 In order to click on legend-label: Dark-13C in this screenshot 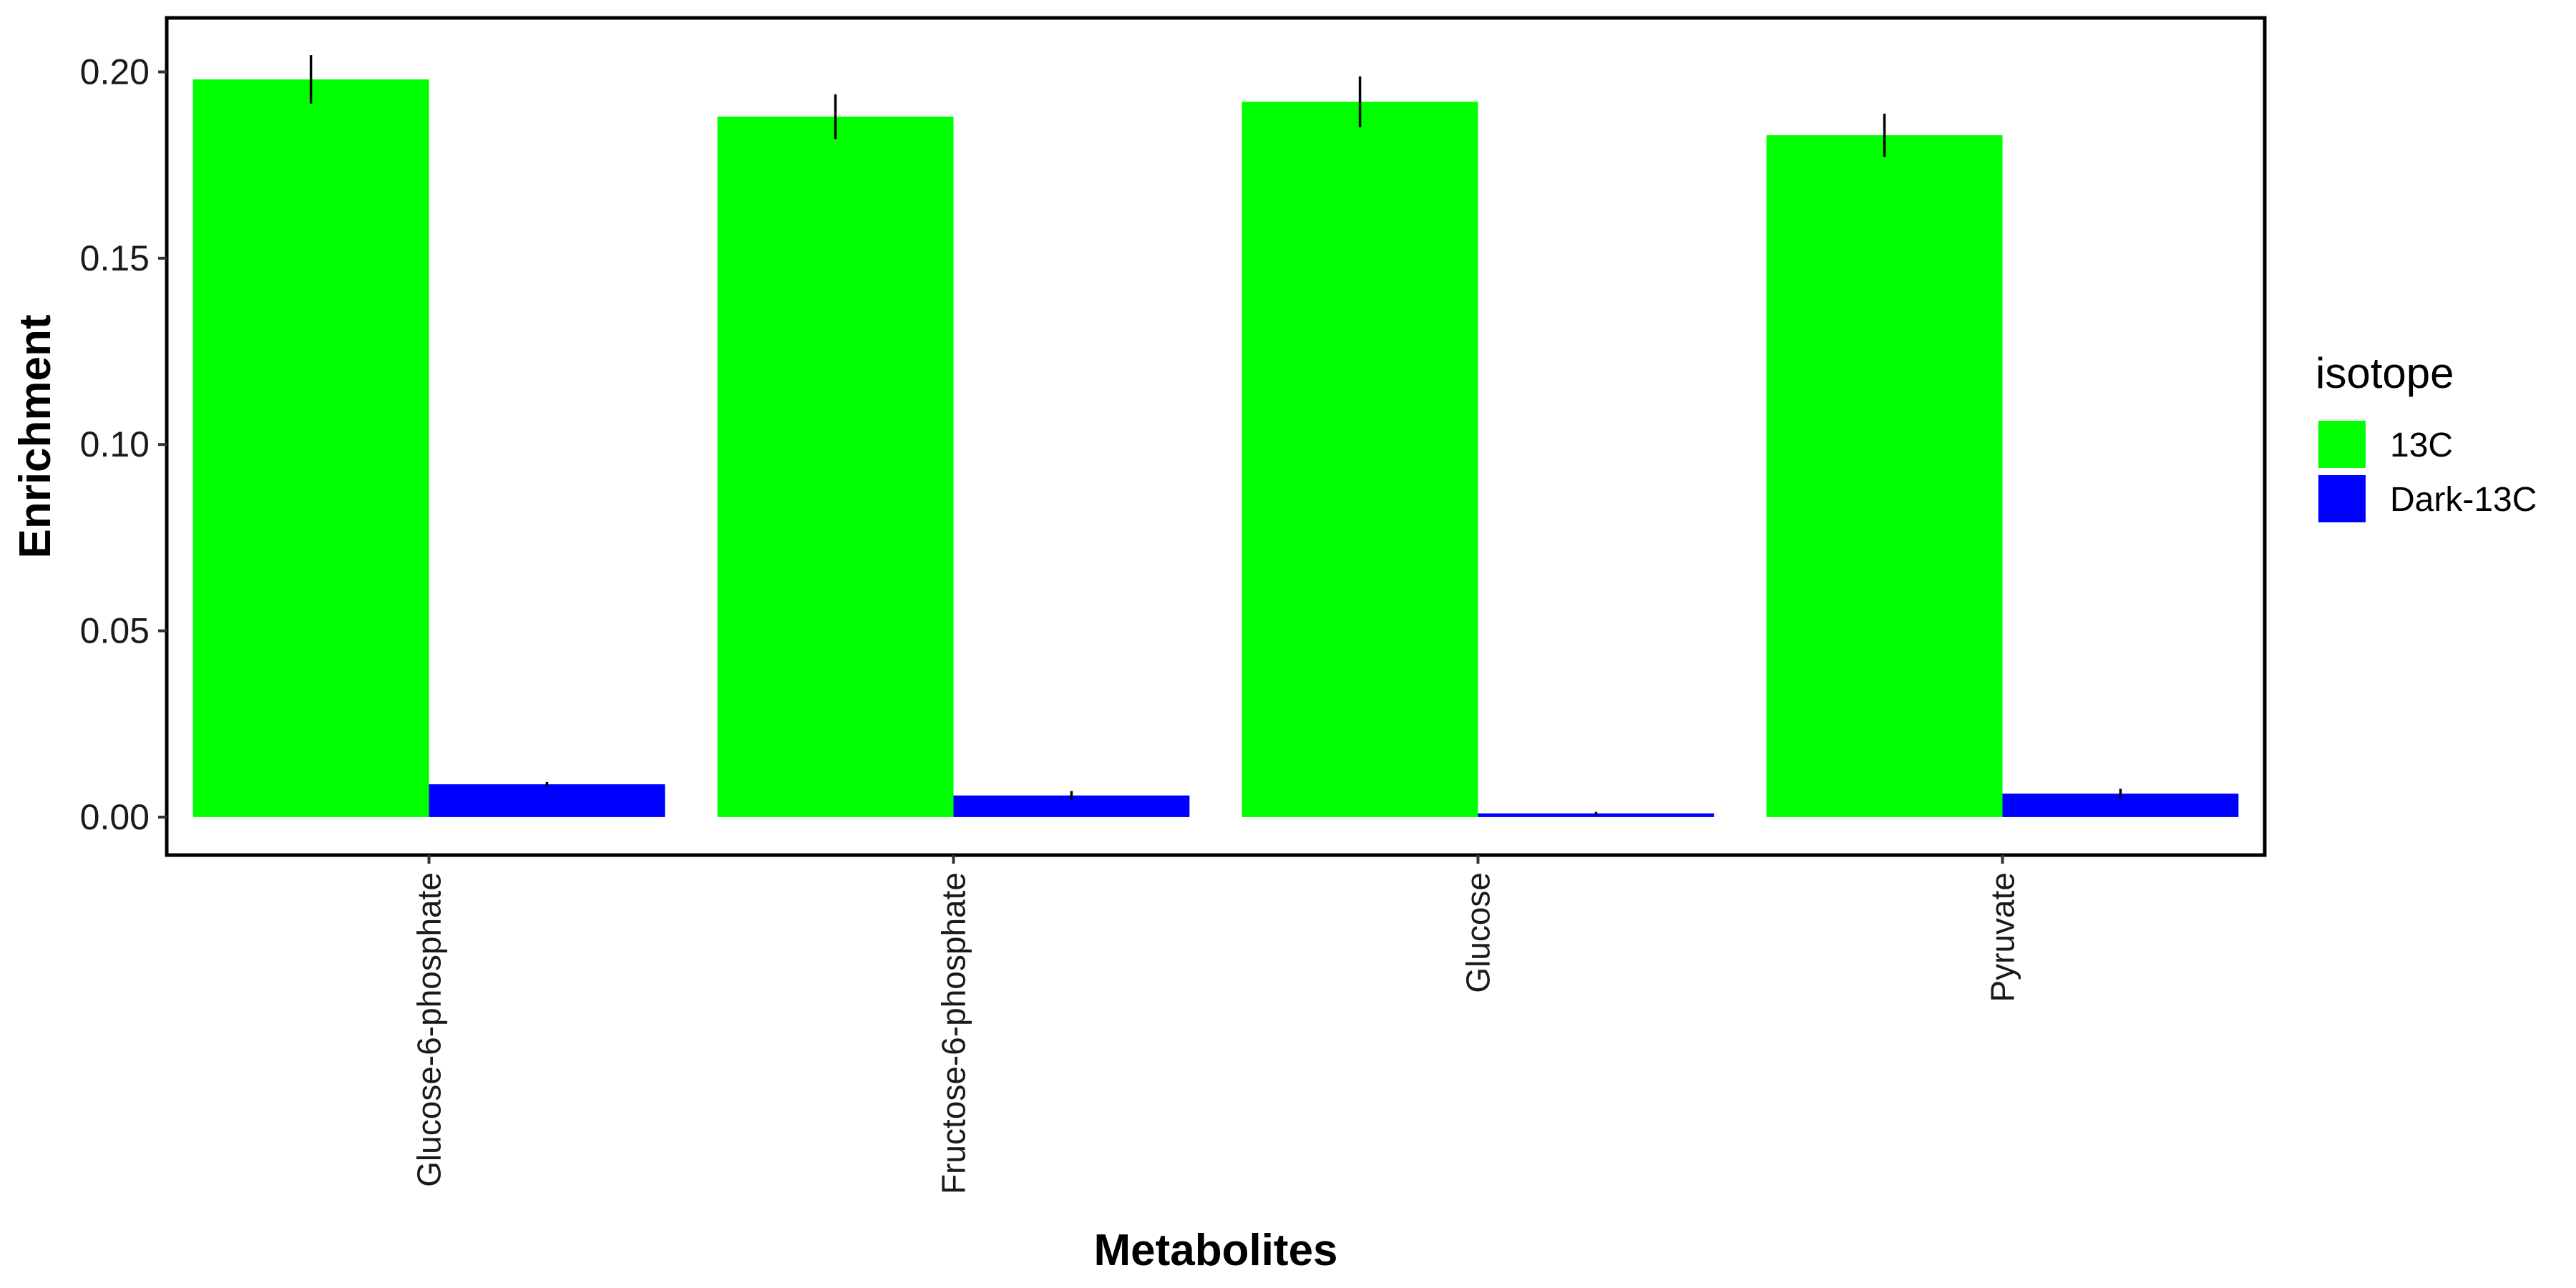, I will do `click(2463, 500)`.